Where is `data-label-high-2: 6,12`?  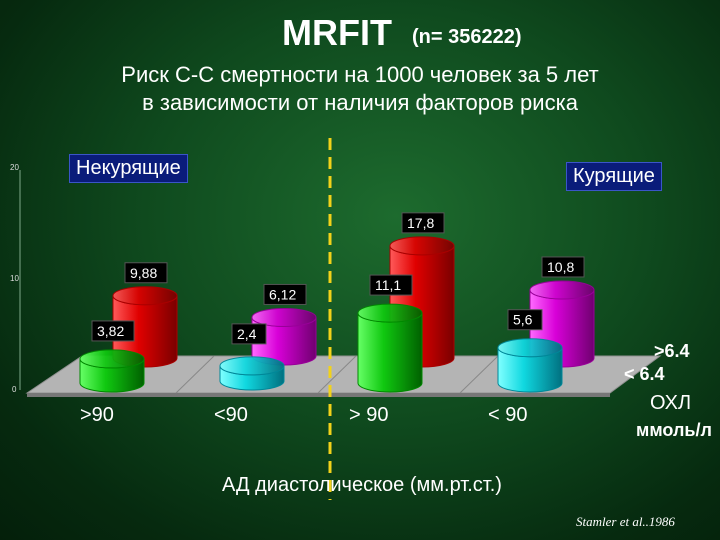
data-label-high-2: 6,12 is located at coordinates (282, 294).